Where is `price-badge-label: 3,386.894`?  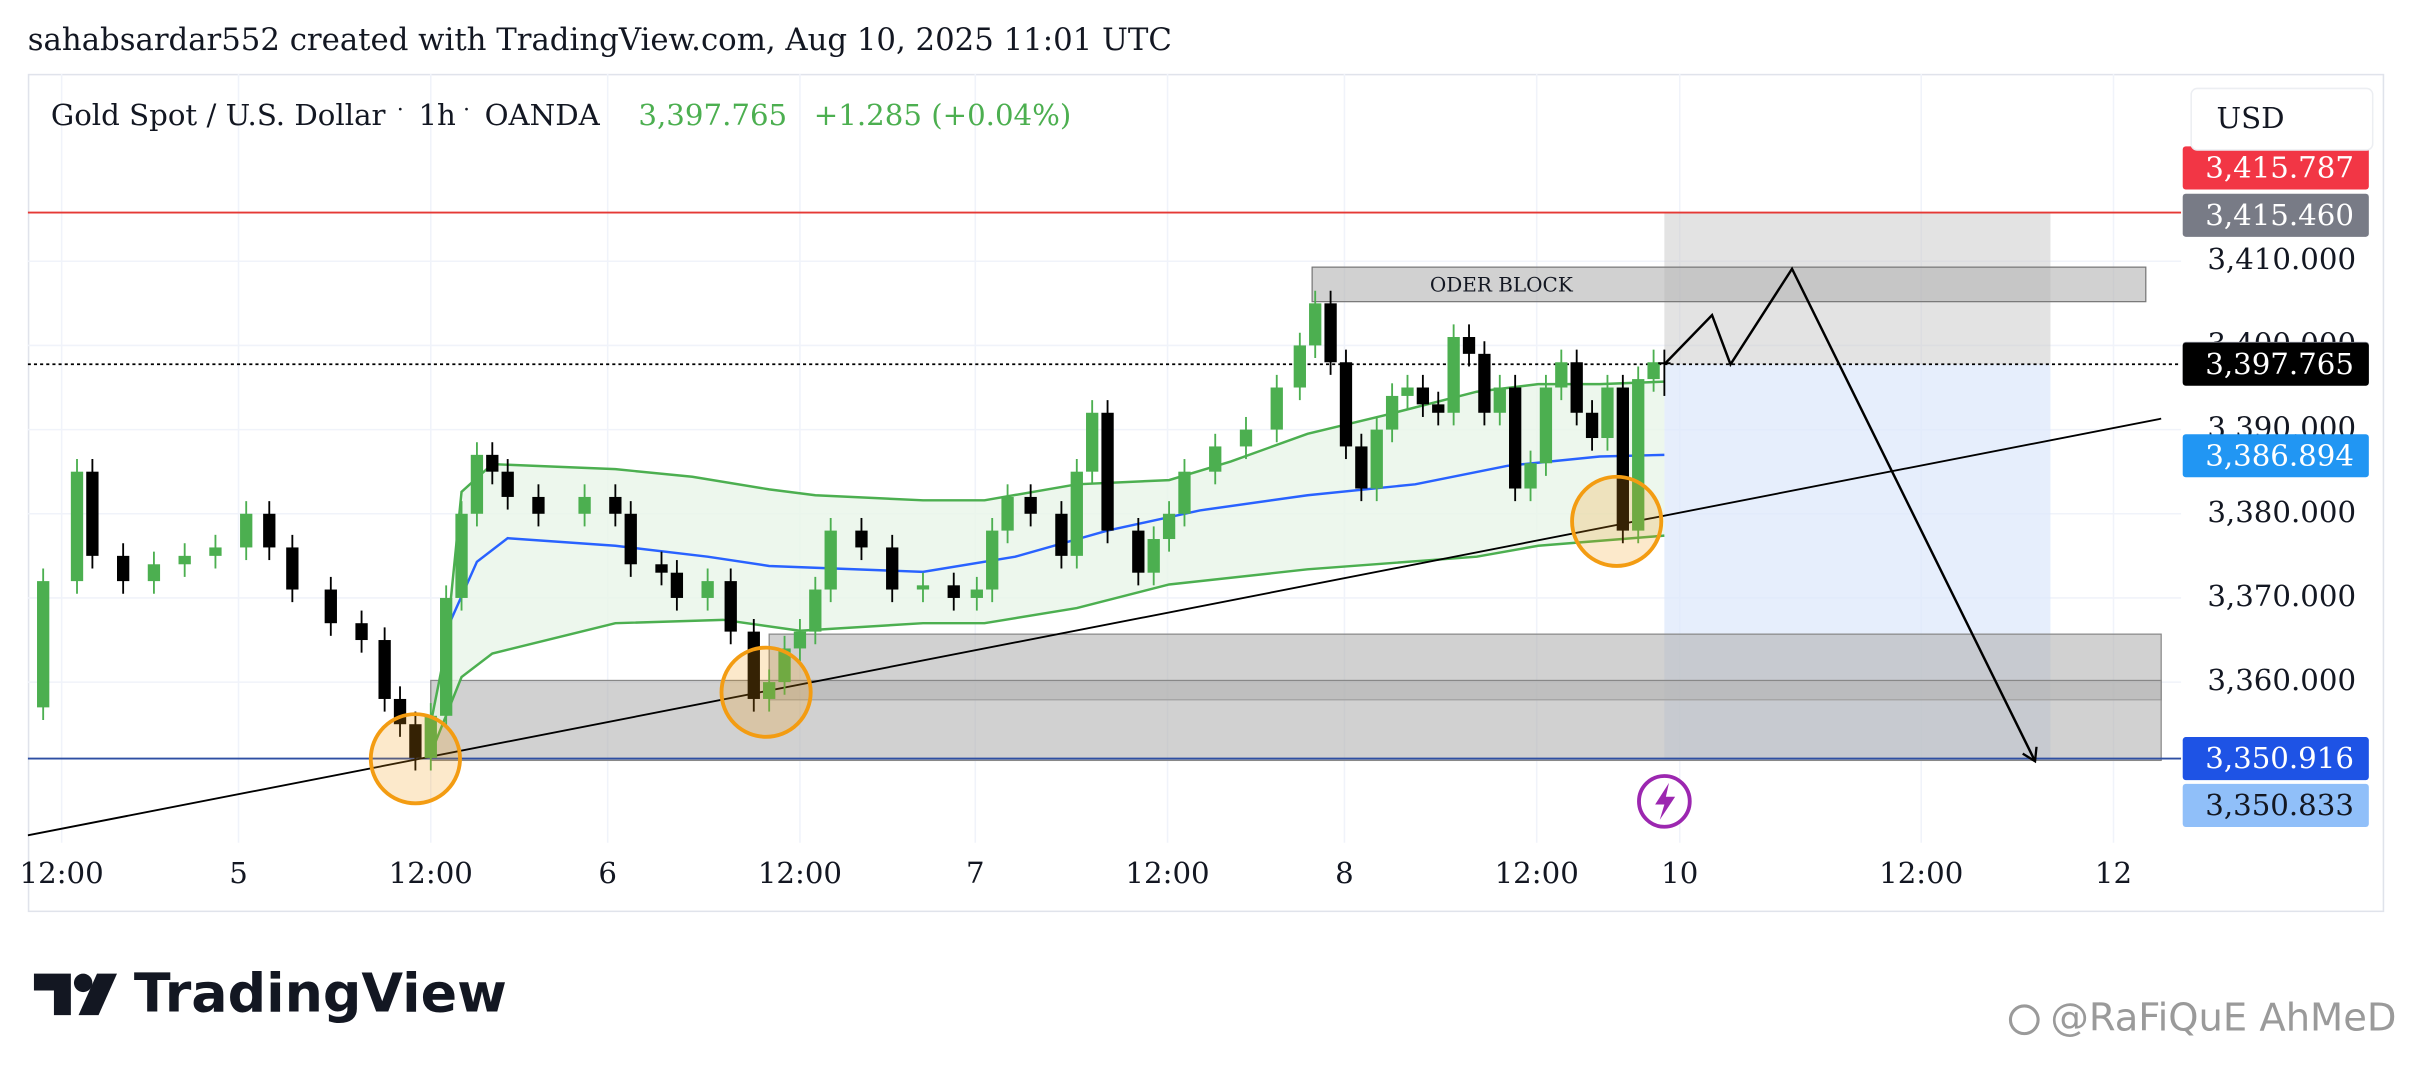
price-badge-label: 3,386.894 is located at coordinates (2279, 455).